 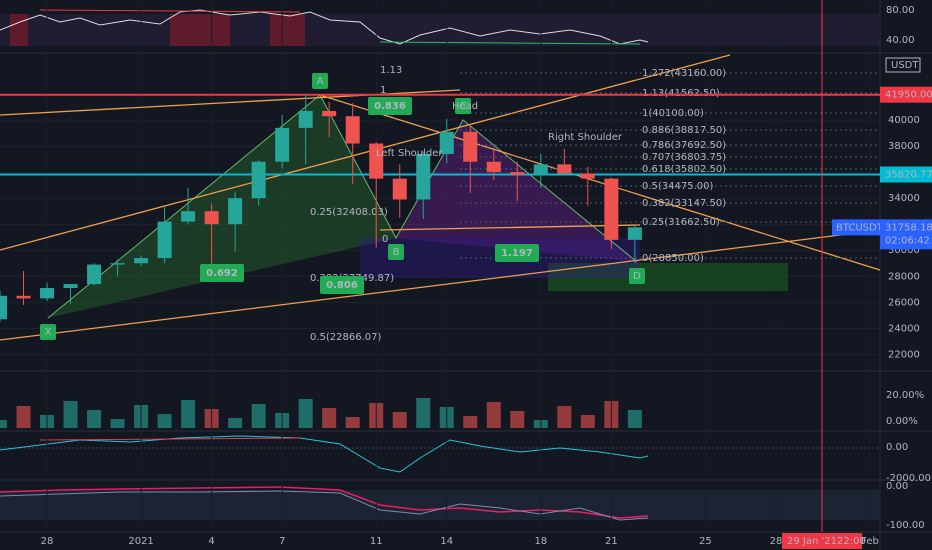 I want to click on fib-label: 0.25(32408.03), so click(x=349, y=212).